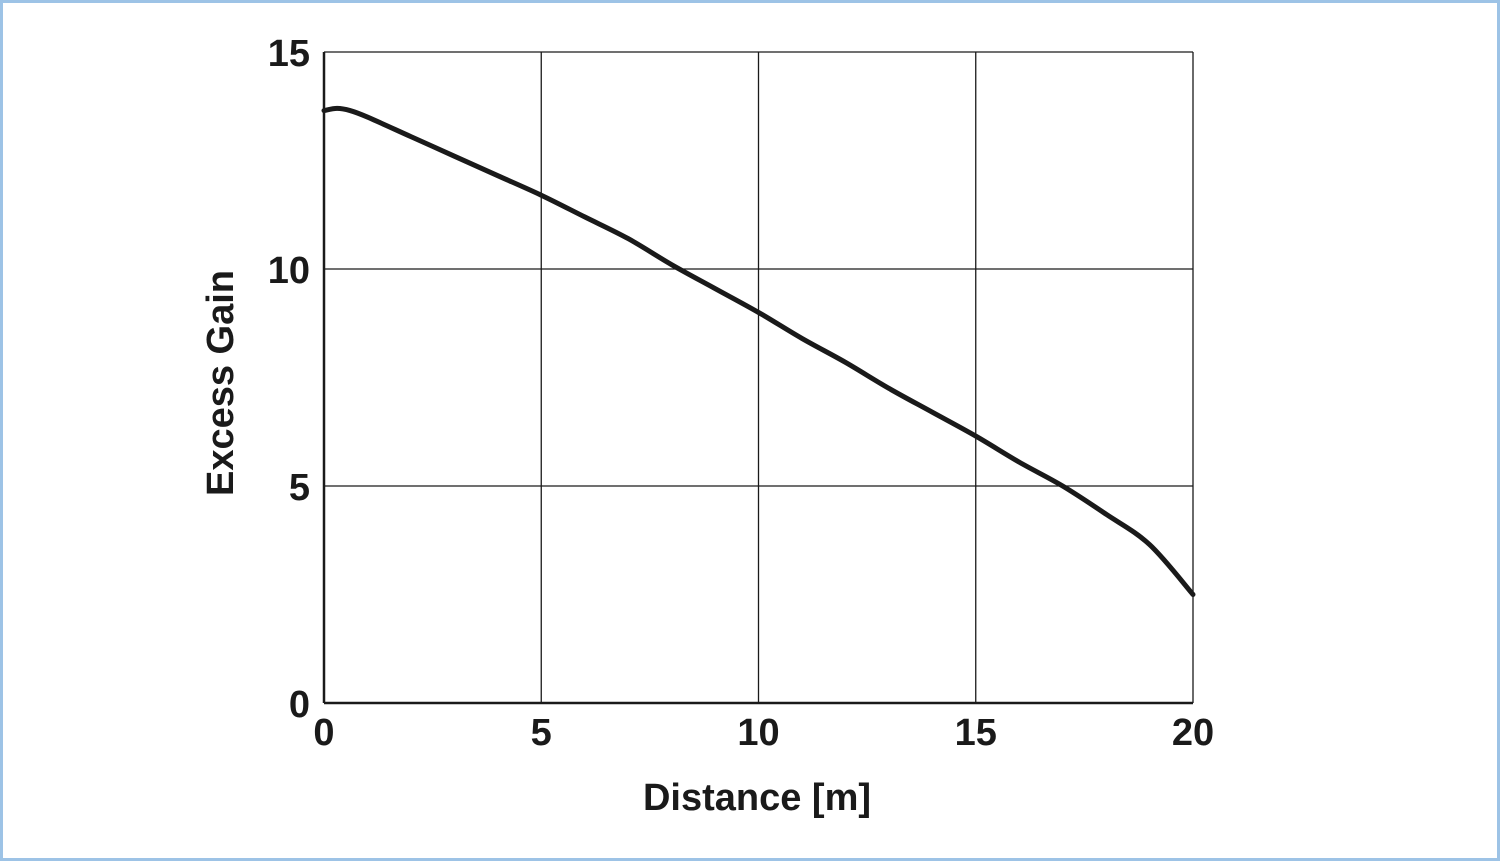  Describe the element at coordinates (323, 733) in the screenshot. I see `x-tick-label-0: 0` at that location.